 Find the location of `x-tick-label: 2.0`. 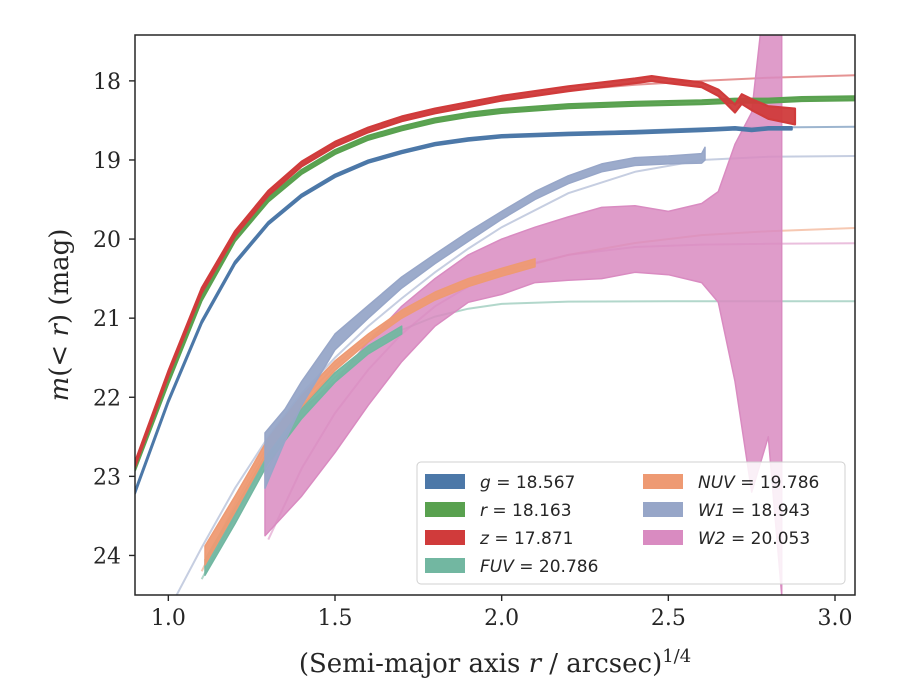

x-tick-label: 2.0 is located at coordinates (501, 618).